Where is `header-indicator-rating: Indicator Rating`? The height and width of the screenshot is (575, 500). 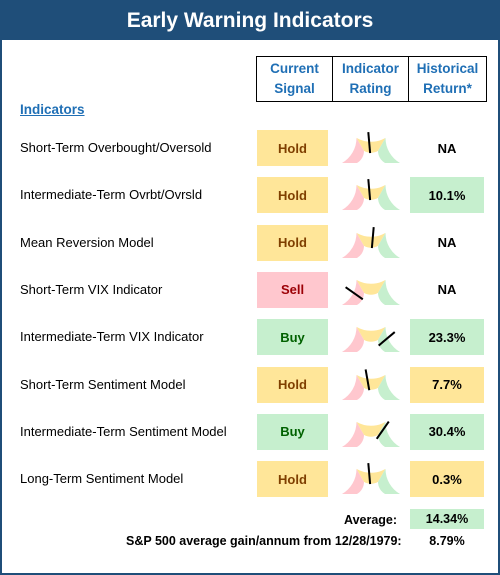 header-indicator-rating: Indicator Rating is located at coordinates (370, 78).